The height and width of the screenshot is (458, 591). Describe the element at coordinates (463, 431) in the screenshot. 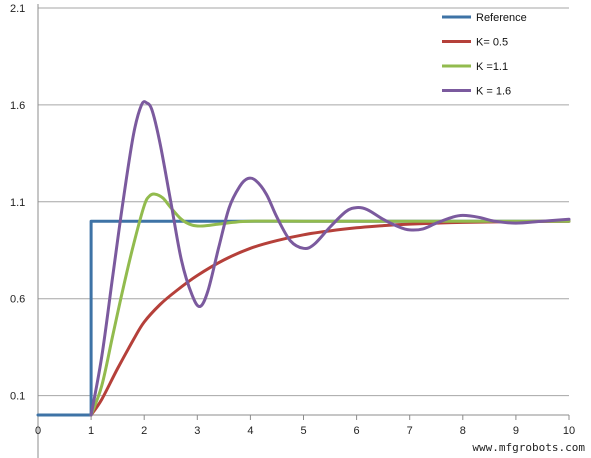

I see `x-tick-label: 8` at that location.